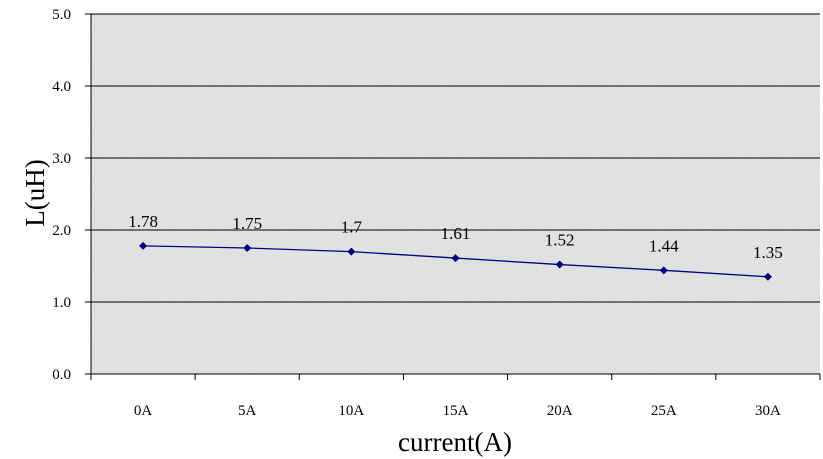 The image size is (823, 459). I want to click on data-label: 1.44, so click(664, 245).